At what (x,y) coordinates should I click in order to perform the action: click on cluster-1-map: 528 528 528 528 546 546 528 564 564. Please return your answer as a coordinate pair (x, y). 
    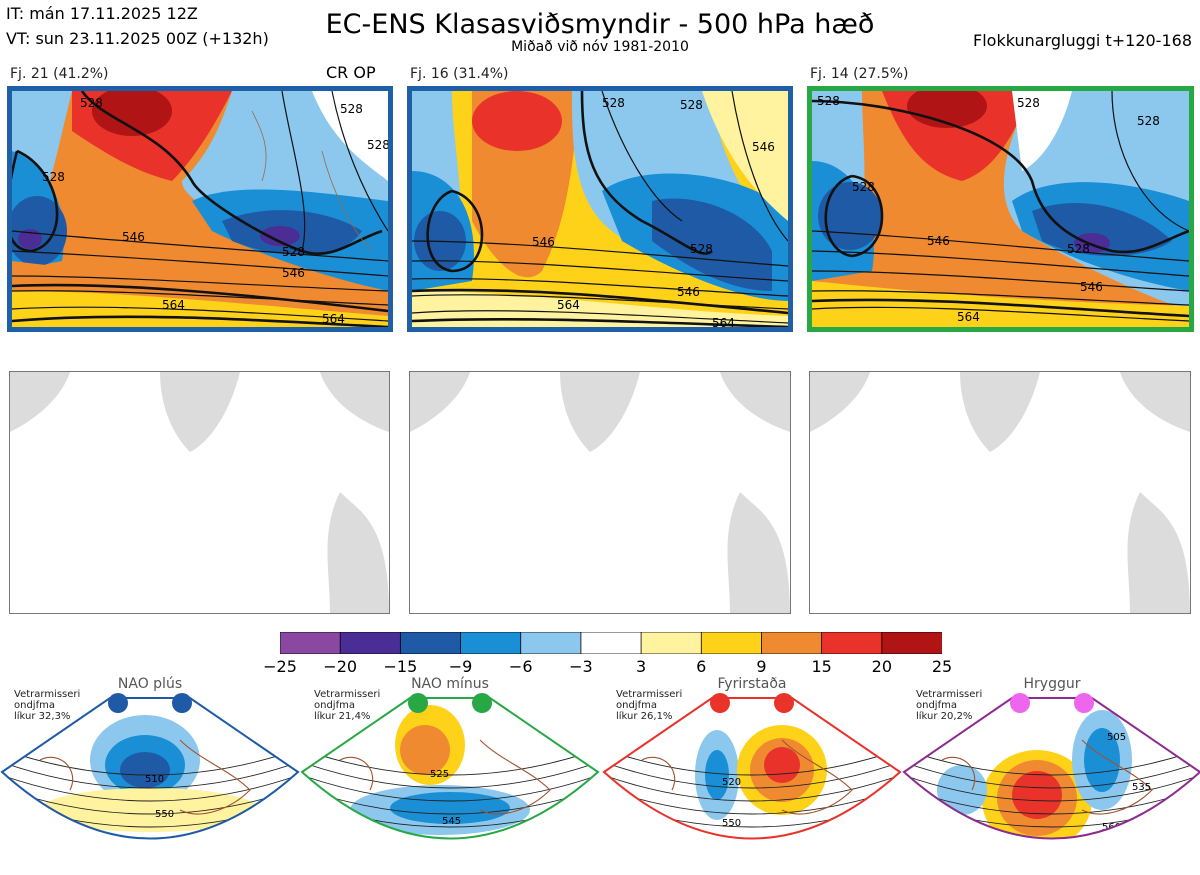
    Looking at the image, I should click on (200, 209).